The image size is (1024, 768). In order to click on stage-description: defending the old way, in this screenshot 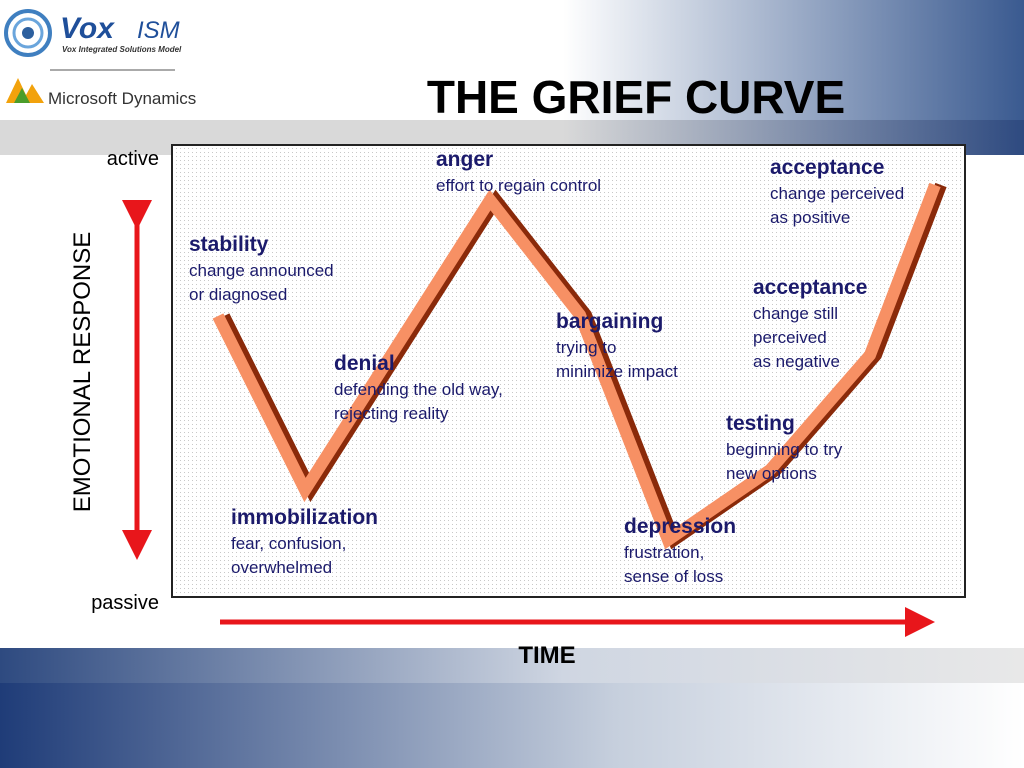, I will do `click(418, 389)`.